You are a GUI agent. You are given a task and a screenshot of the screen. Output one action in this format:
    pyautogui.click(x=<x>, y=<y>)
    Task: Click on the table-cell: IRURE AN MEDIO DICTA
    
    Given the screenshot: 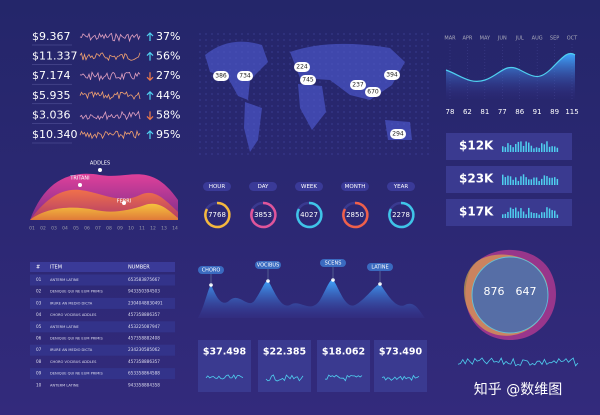 What is the action you would take?
    pyautogui.click(x=71, y=303)
    